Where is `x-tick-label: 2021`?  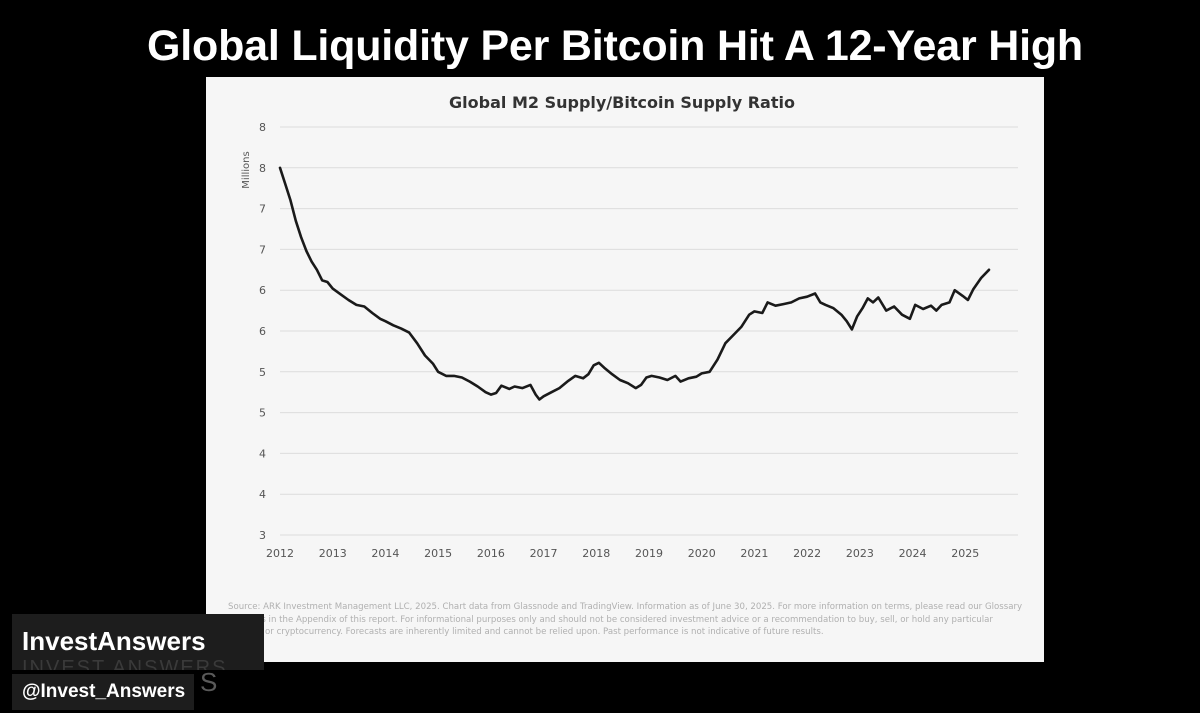 x-tick-label: 2021 is located at coordinates (754, 553).